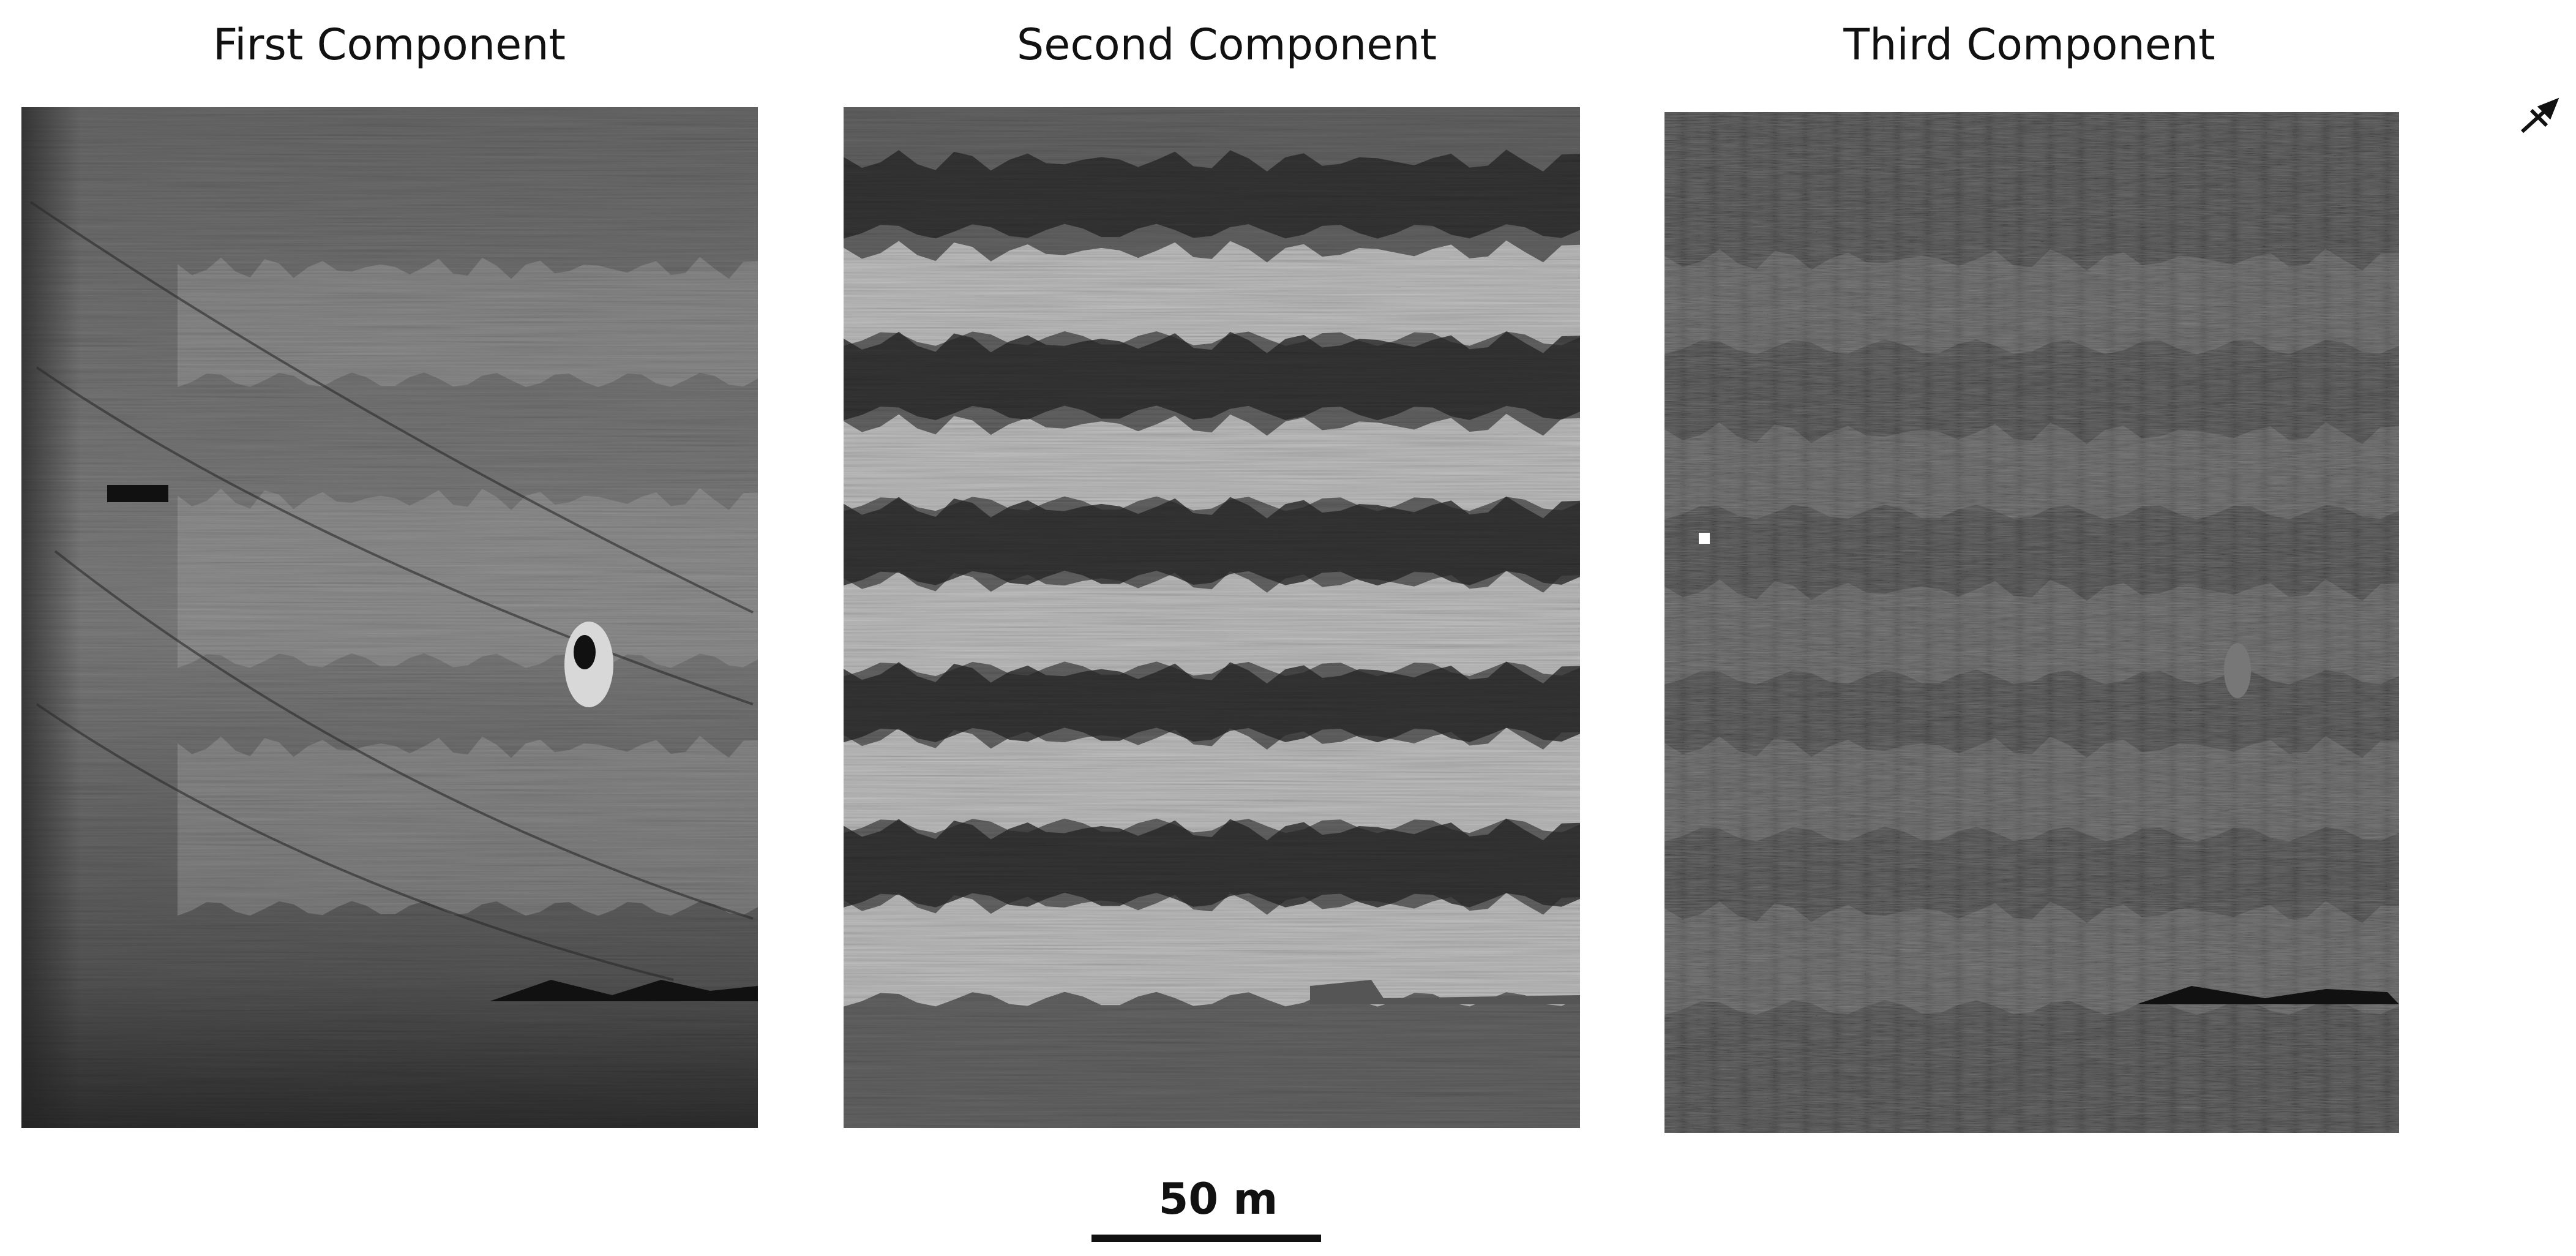 This screenshot has width=2576, height=1256. What do you see at coordinates (1206, 1239) in the screenshot?
I see `scale-bar` at bounding box center [1206, 1239].